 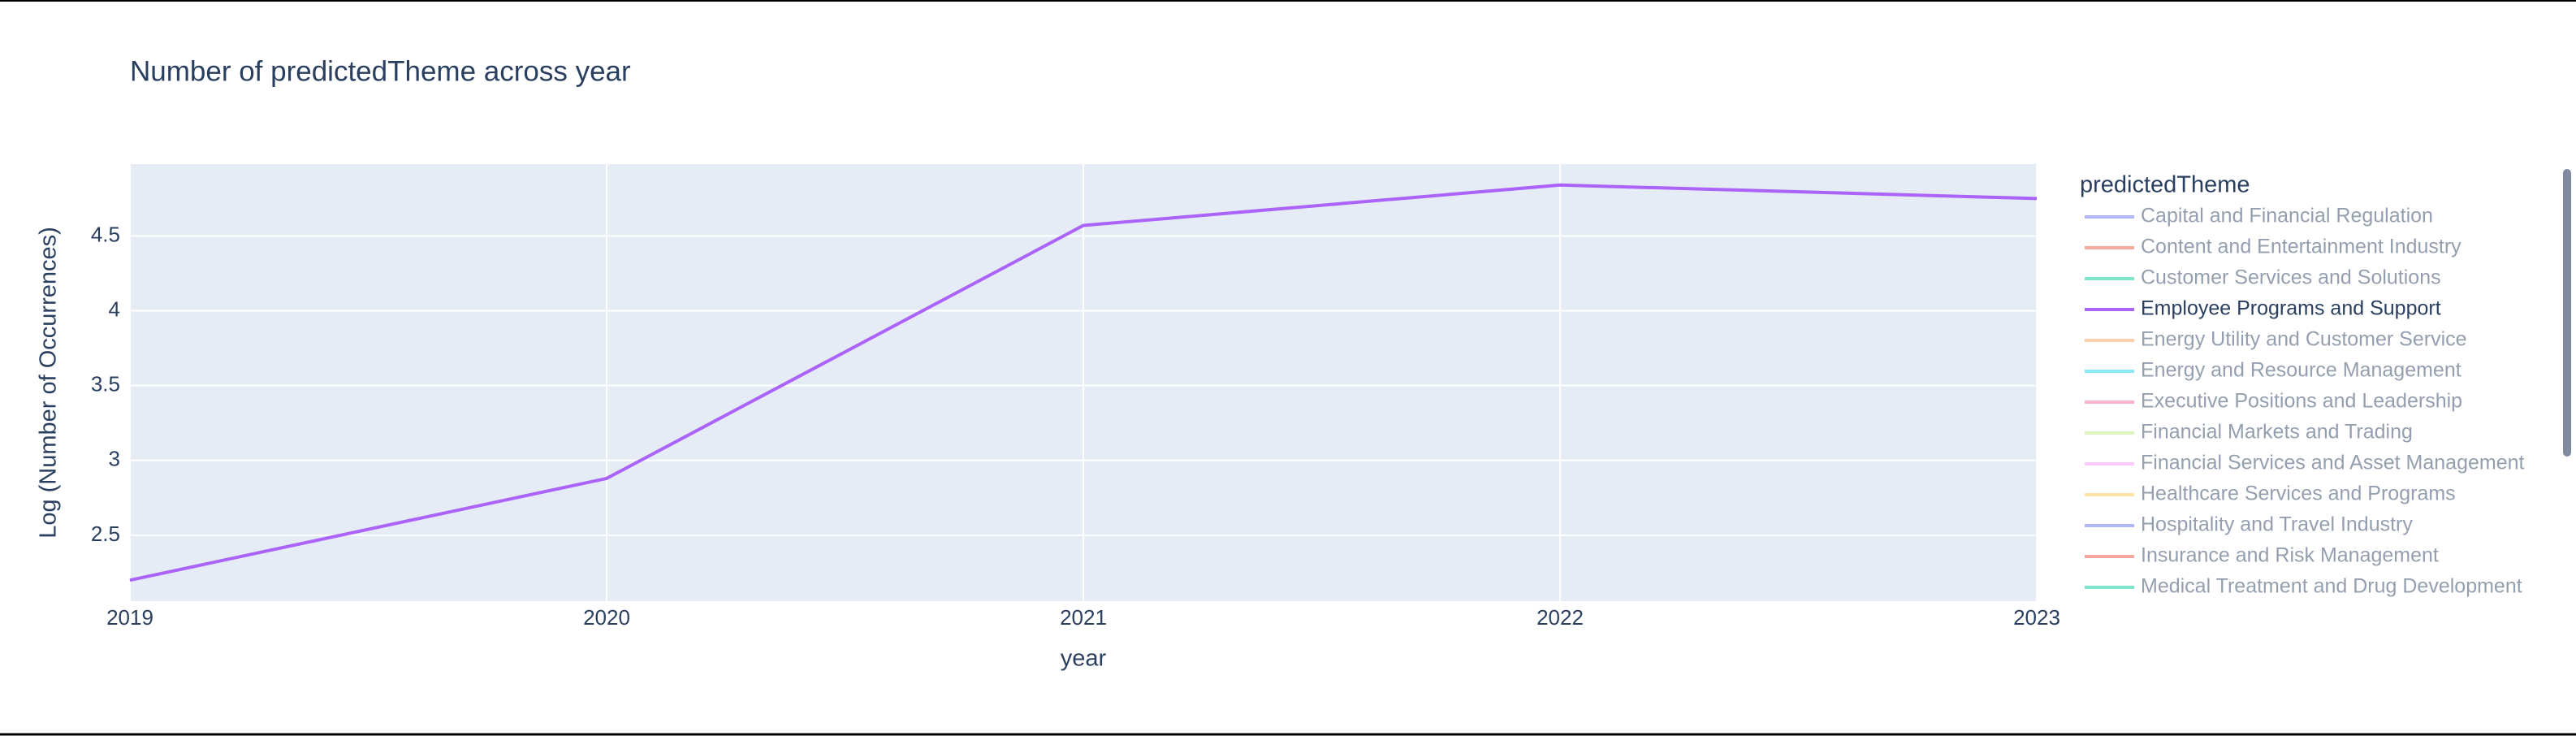 I want to click on legend-scrollbar, so click(x=2567, y=313).